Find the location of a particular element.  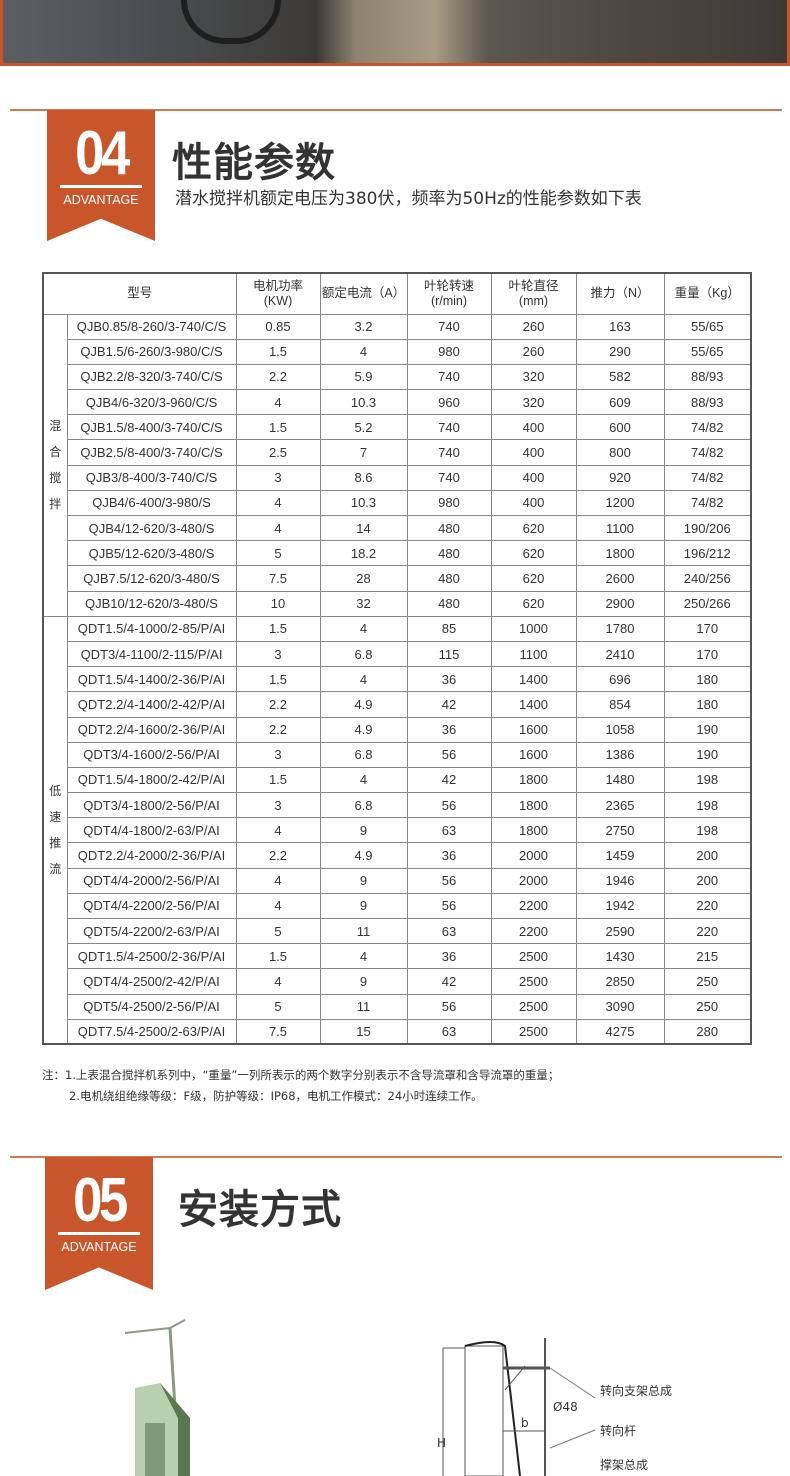

value-cell: 3090 is located at coordinates (620, 1006).